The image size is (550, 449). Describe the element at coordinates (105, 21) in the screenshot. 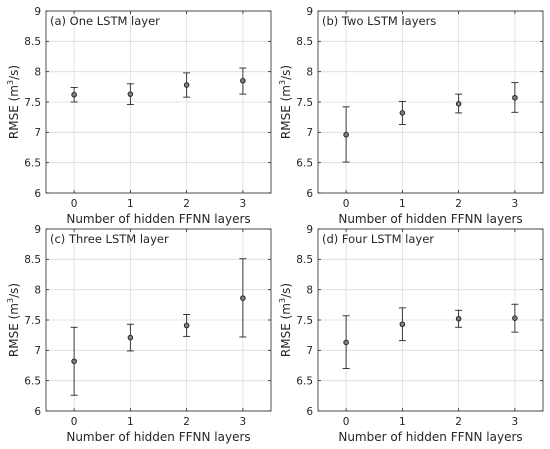

I see `panel-title: (a) One LSTM layer` at that location.